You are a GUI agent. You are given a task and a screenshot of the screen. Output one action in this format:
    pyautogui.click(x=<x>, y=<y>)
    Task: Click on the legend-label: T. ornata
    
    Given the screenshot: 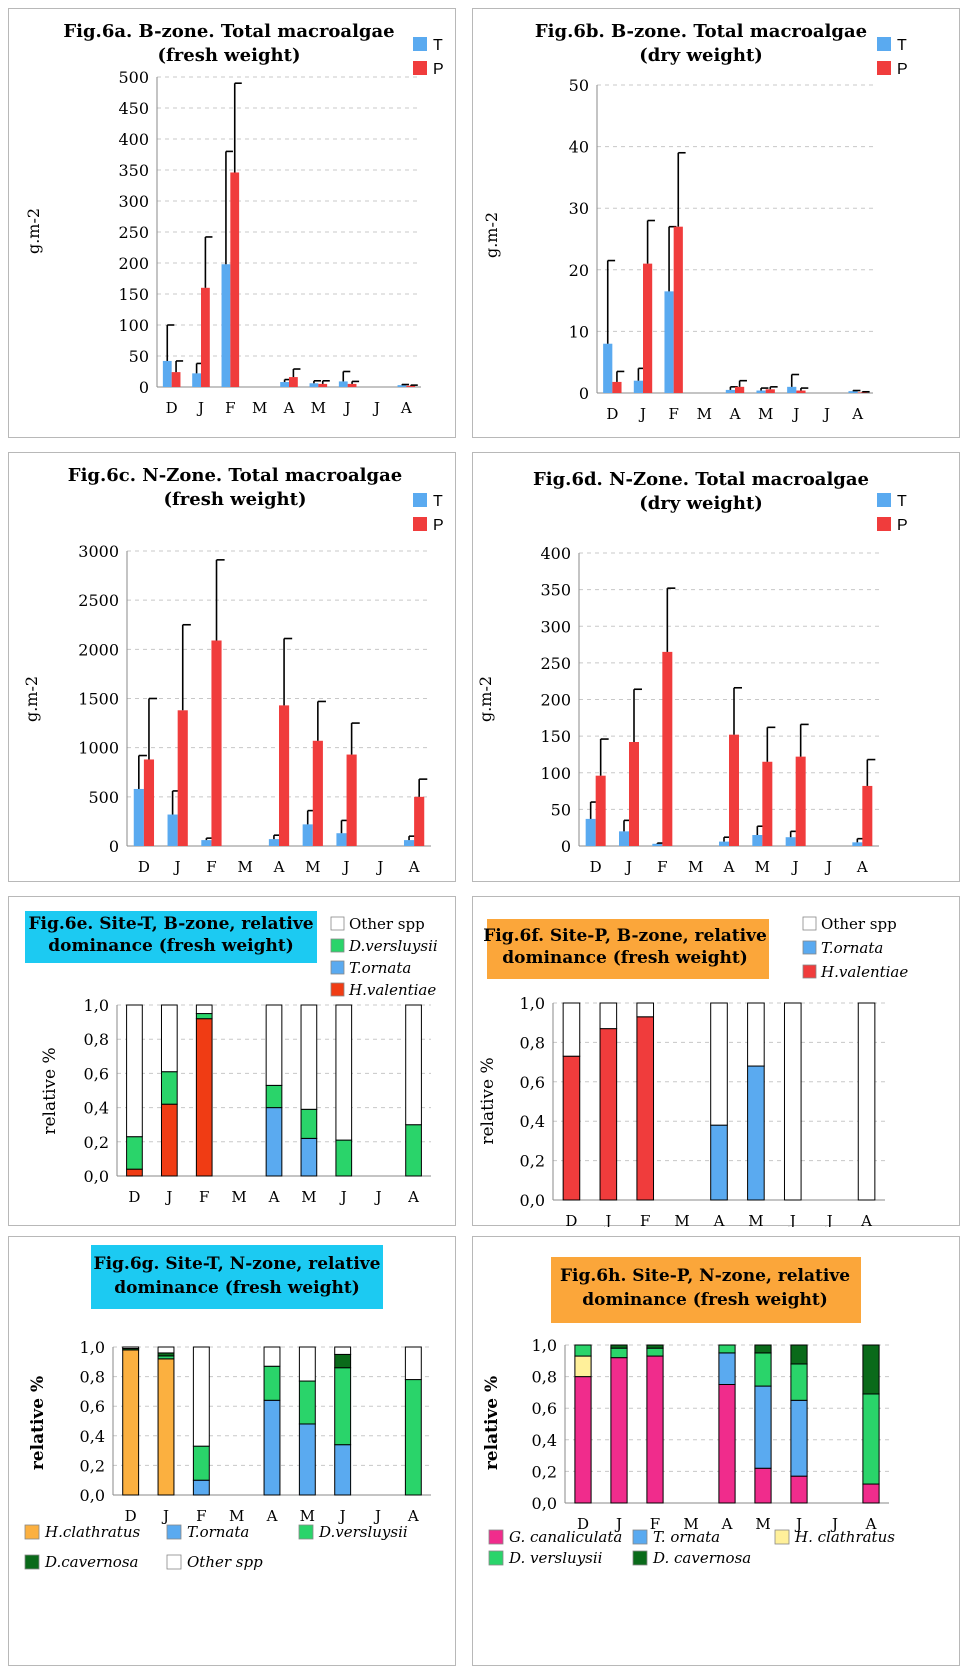 What is the action you would take?
    pyautogui.click(x=686, y=1537)
    